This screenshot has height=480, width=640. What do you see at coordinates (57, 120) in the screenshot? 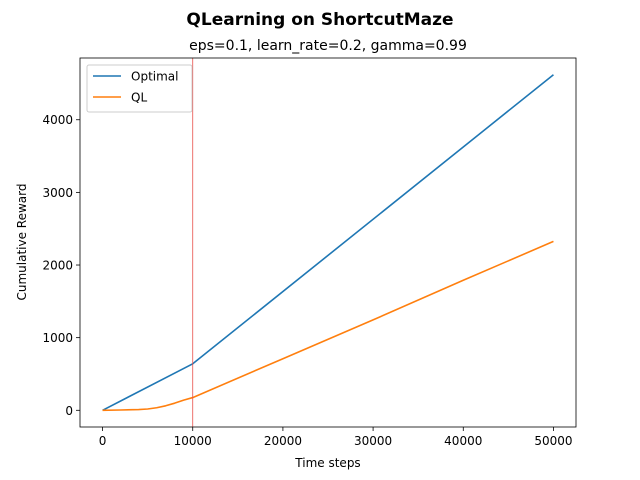
I see `y-tick-label: 4000` at bounding box center [57, 120].